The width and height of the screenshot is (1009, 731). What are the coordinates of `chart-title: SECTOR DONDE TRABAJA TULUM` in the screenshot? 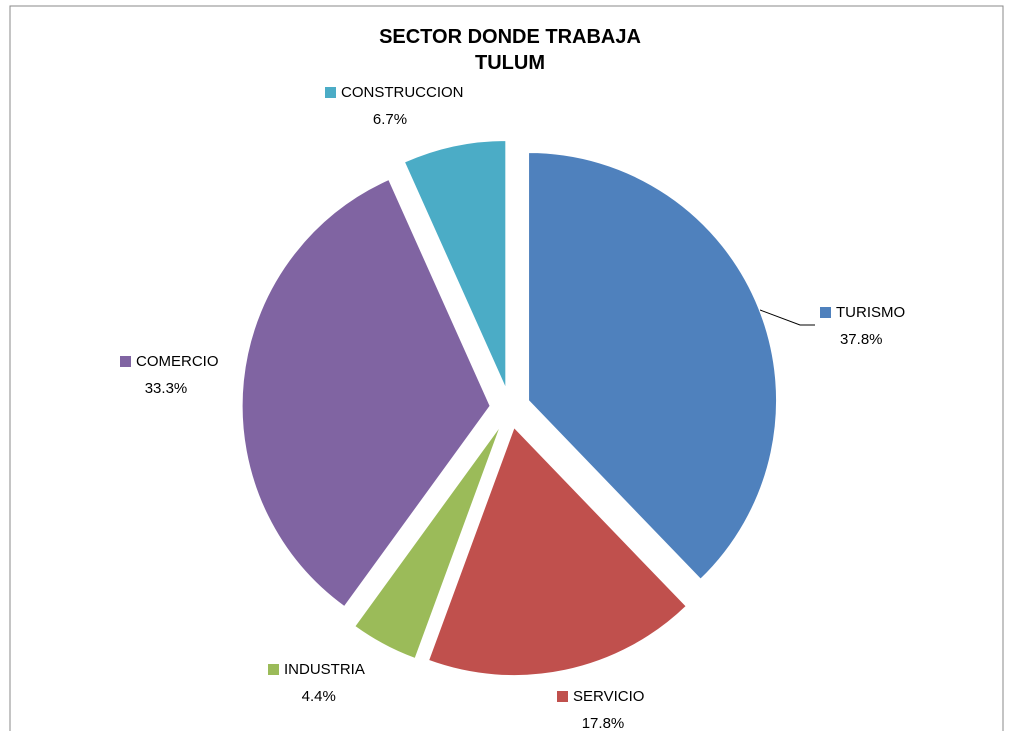 It's located at (510, 50).